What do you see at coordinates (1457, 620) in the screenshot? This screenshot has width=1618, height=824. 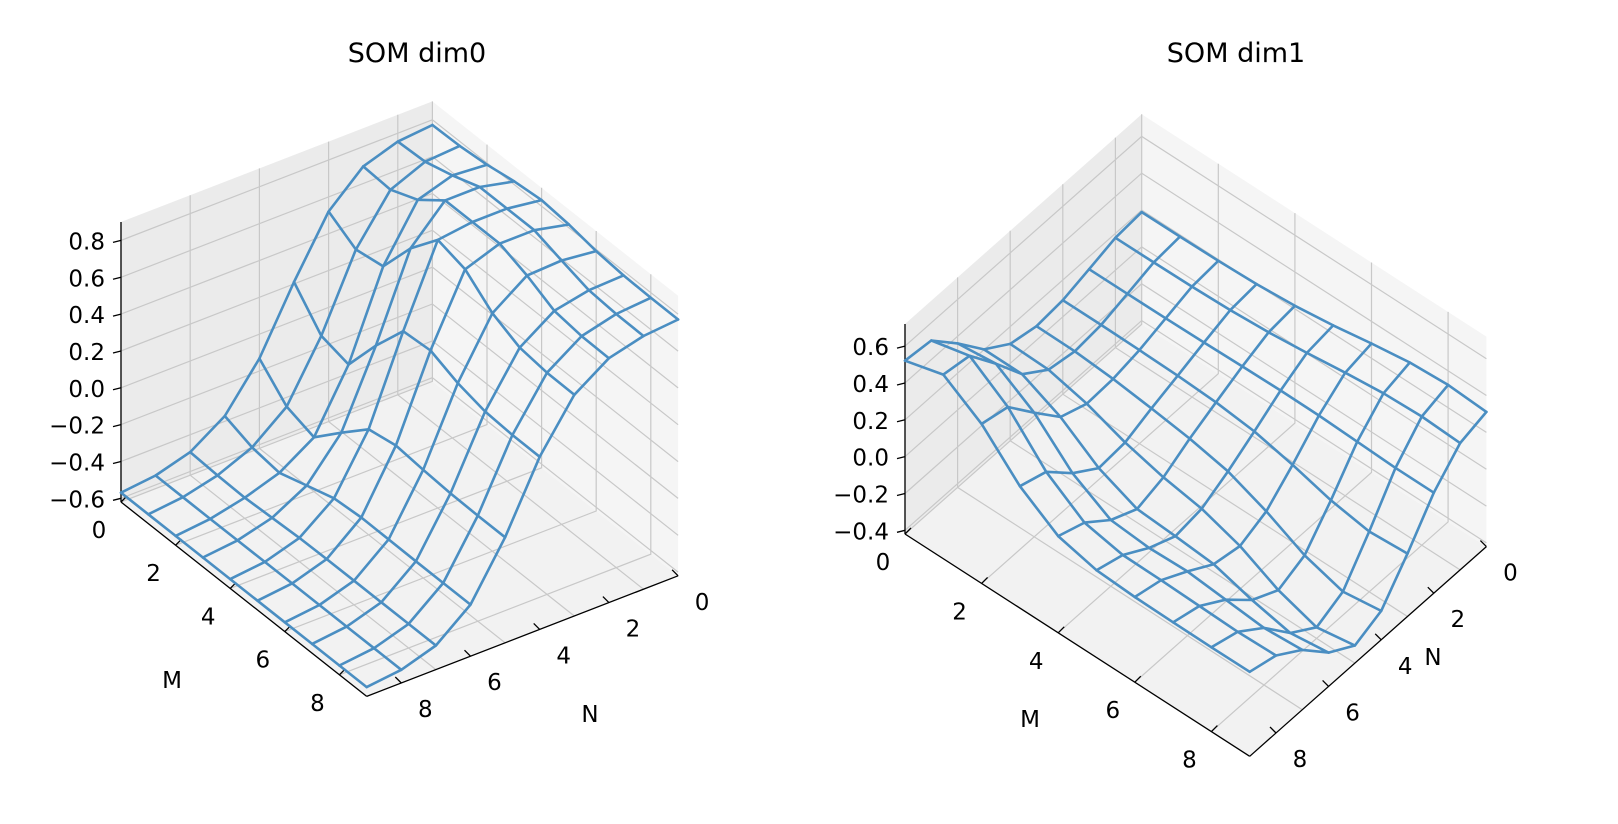 I see `y-tick-label: 2` at bounding box center [1457, 620].